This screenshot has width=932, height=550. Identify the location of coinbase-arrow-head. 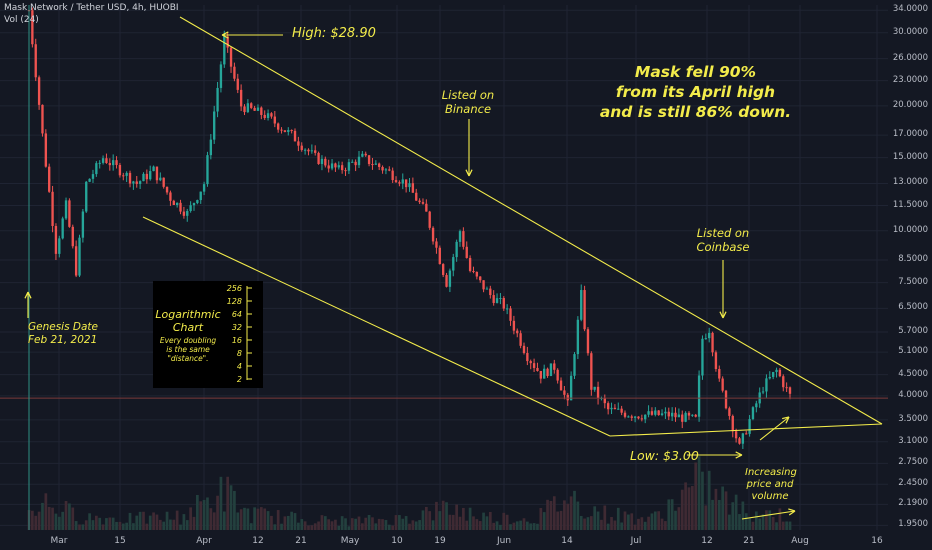
(723, 315).